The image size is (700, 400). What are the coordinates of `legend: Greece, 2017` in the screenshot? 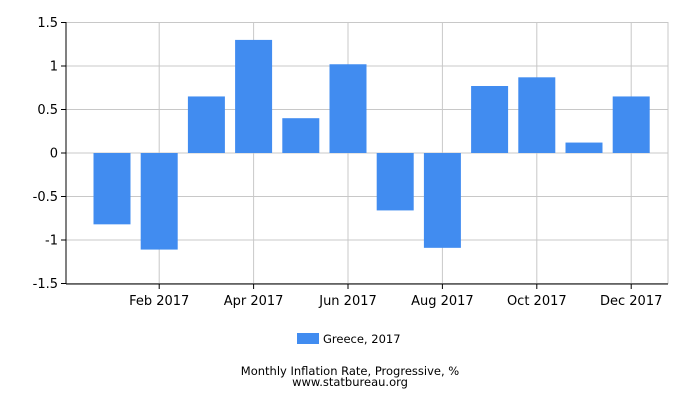 It's located at (349, 339).